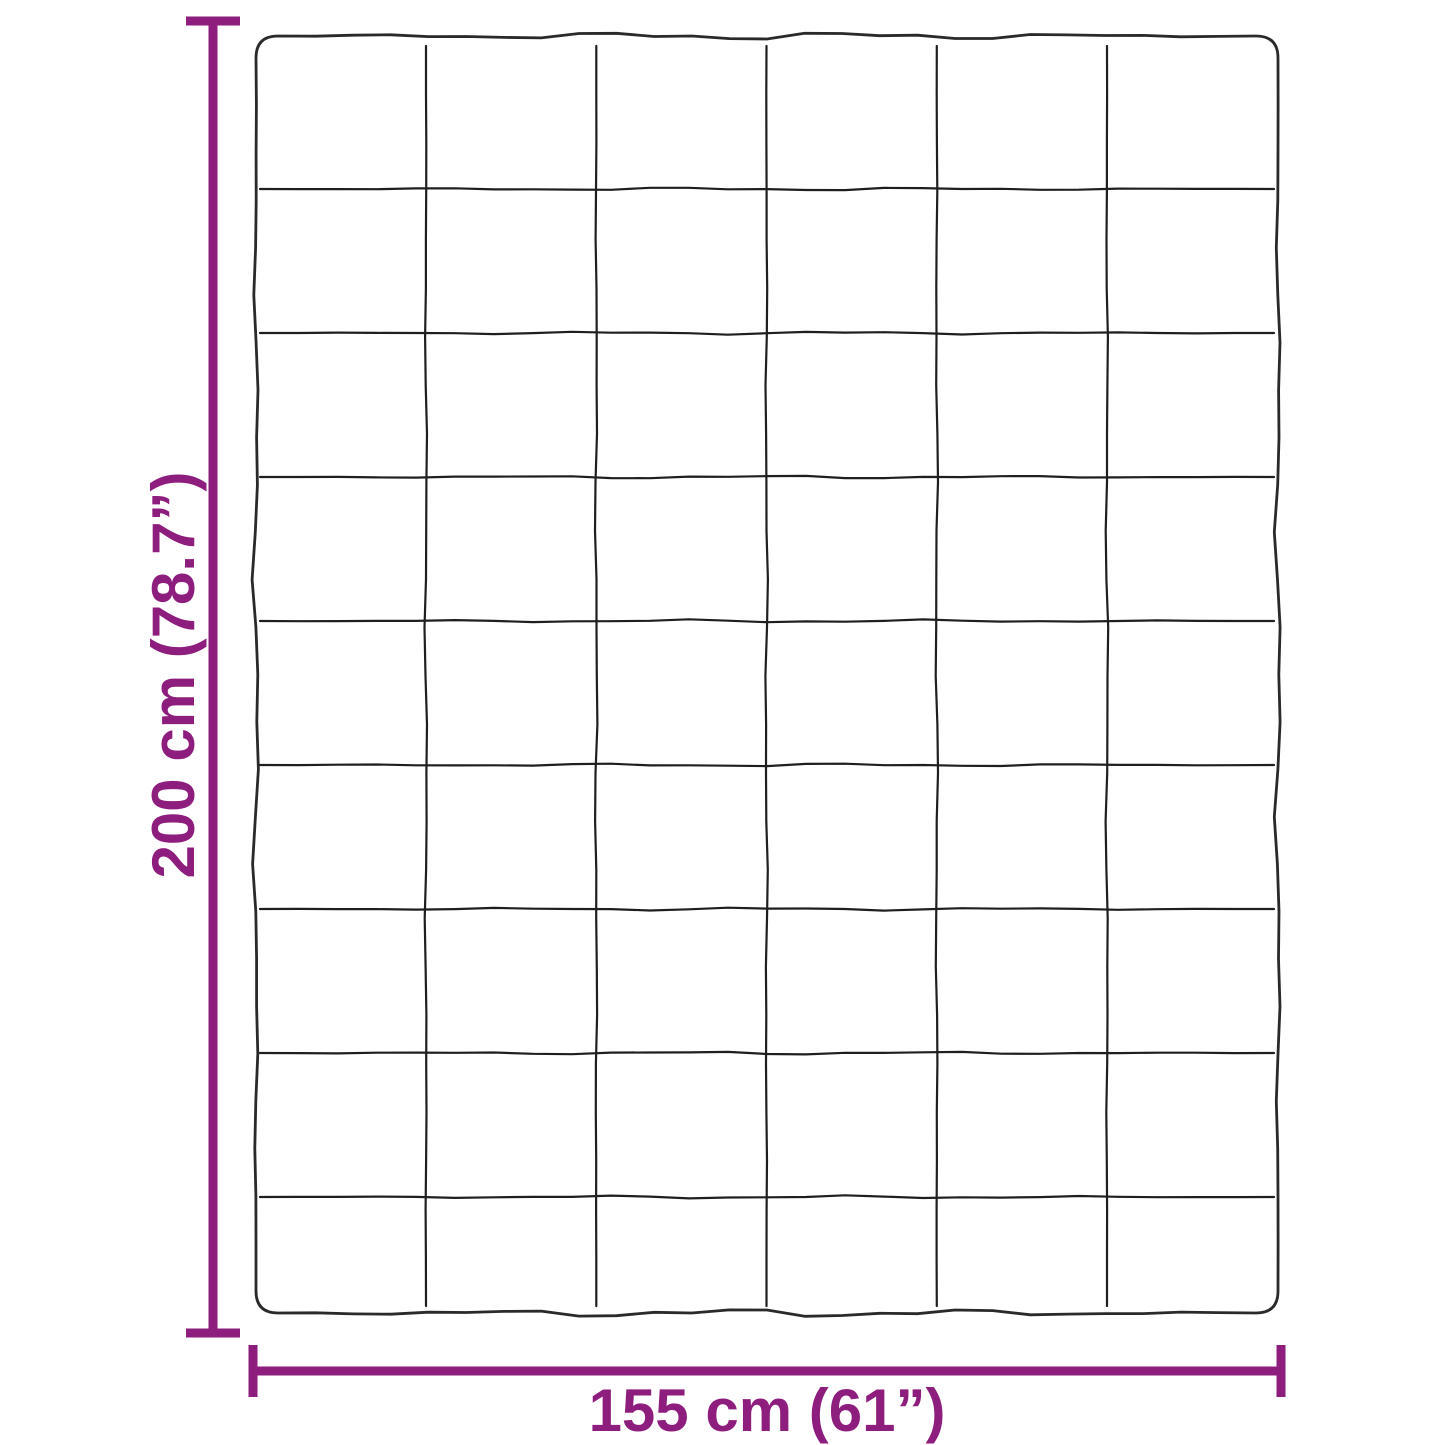 The image size is (1445, 1445). Describe the element at coordinates (767, 1371) in the screenshot. I see `width-dimension-line` at that location.